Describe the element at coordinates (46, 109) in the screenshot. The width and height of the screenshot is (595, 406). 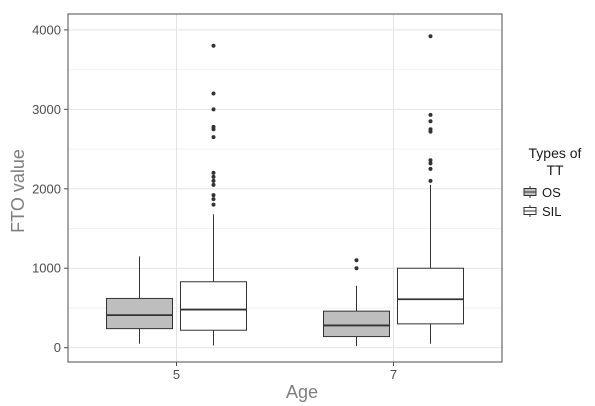
I see `y-tick-label: 3000` at that location.